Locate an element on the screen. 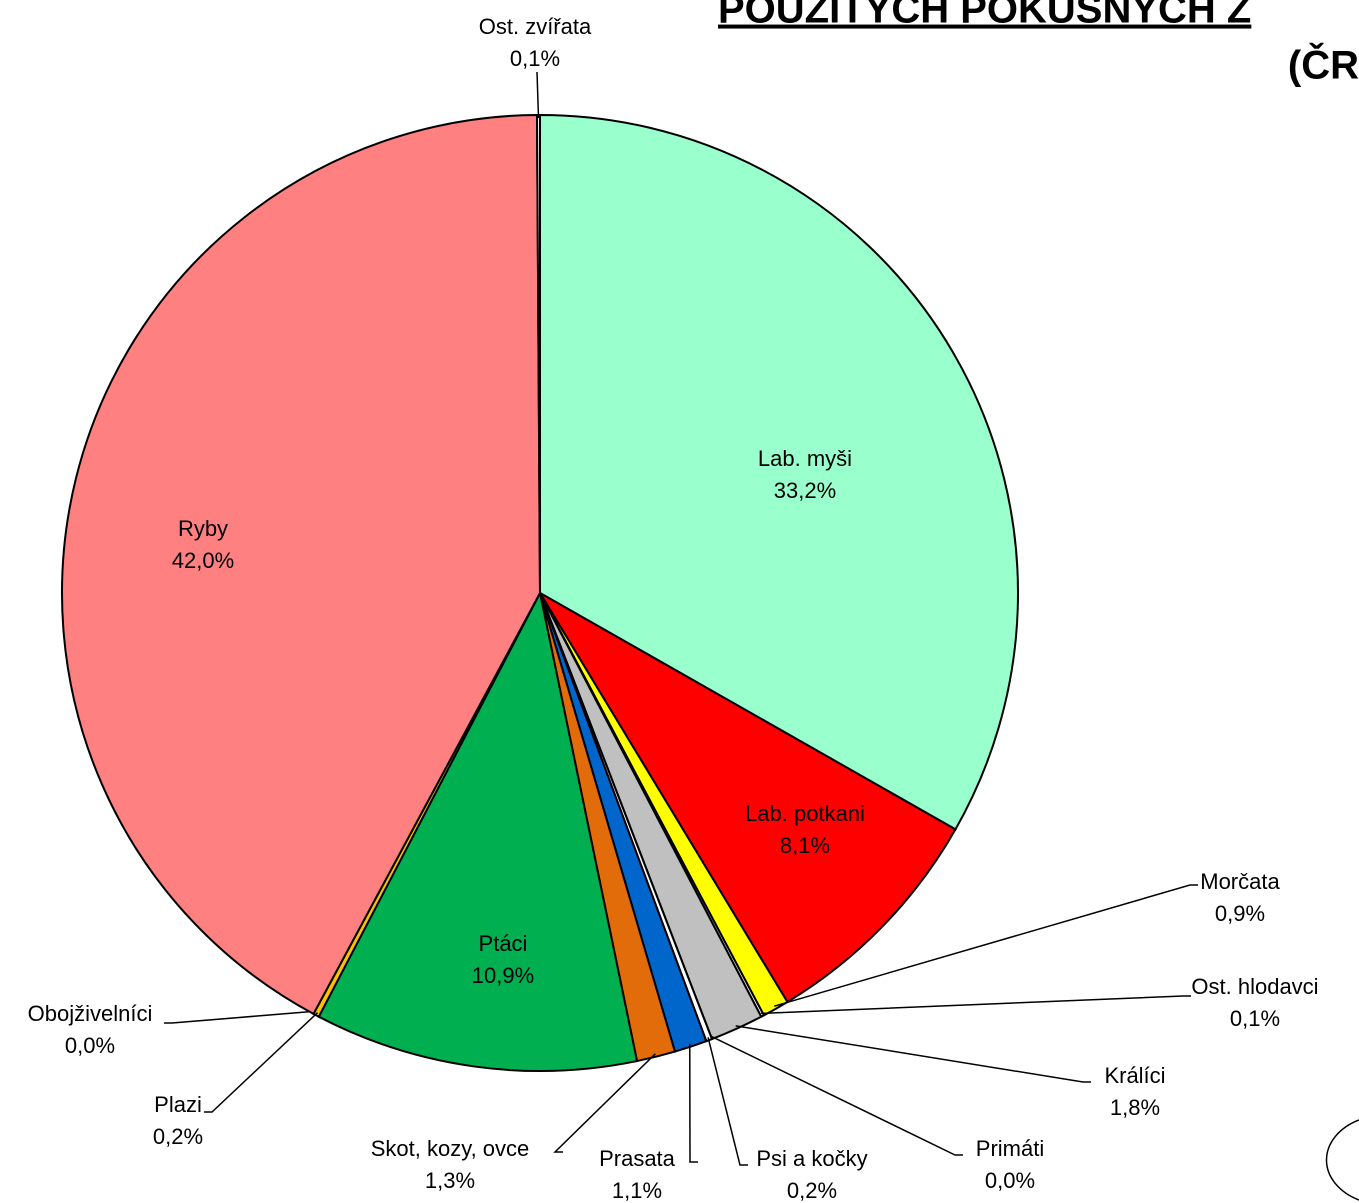  slice-label: Lab. myši is located at coordinates (805, 458).